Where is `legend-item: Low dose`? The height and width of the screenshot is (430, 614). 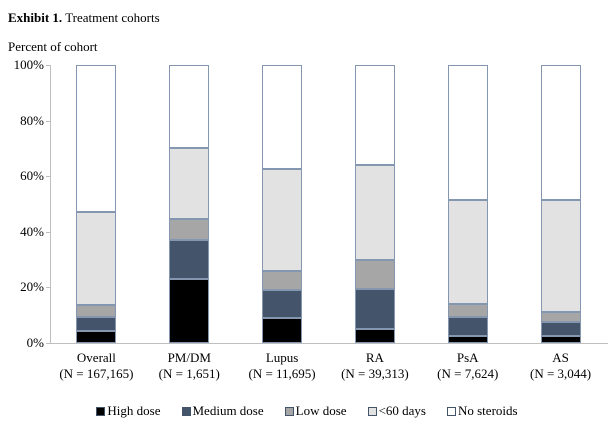 legend-item: Low dose is located at coordinates (315, 411).